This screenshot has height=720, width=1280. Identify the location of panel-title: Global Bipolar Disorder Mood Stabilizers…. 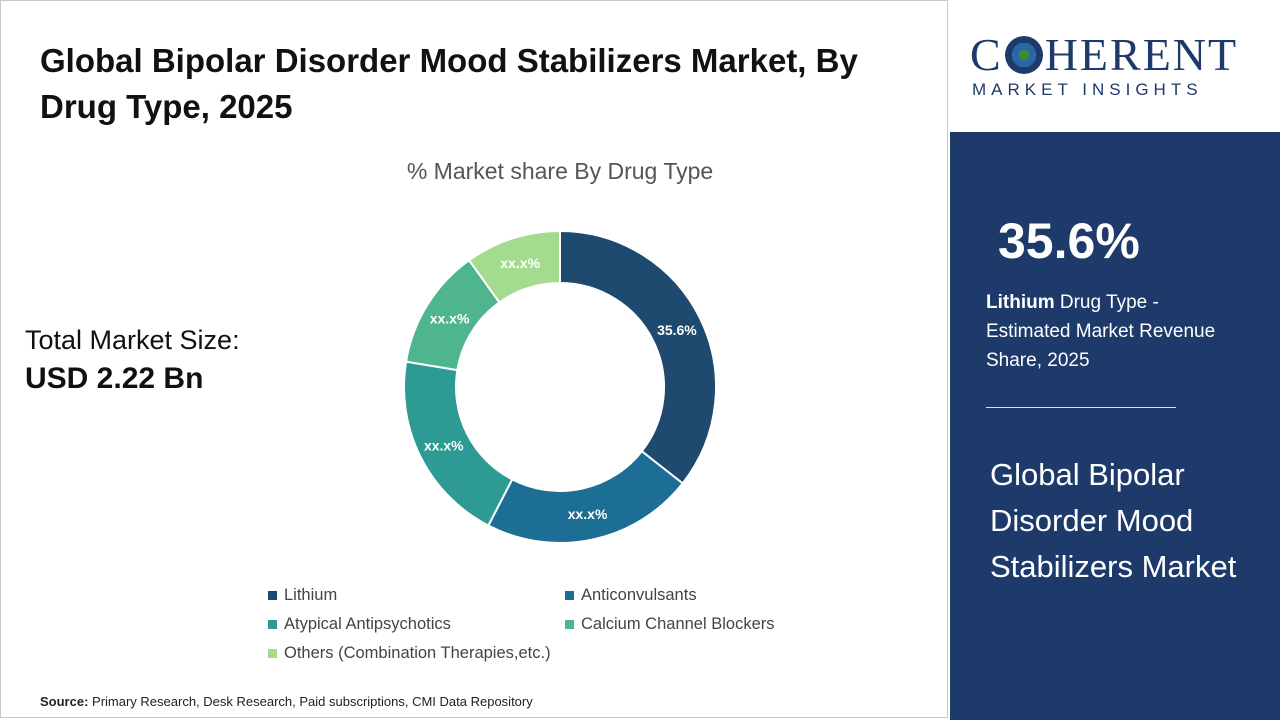
(1113, 520).